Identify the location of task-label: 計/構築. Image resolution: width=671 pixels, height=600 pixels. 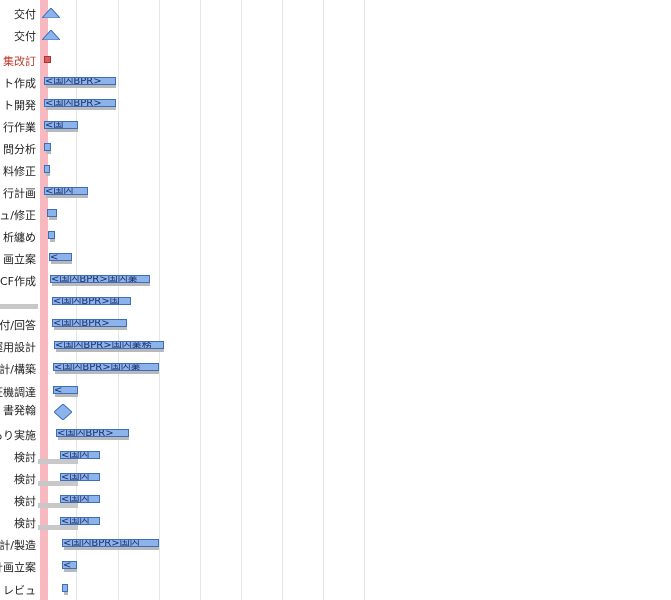
(18, 369).